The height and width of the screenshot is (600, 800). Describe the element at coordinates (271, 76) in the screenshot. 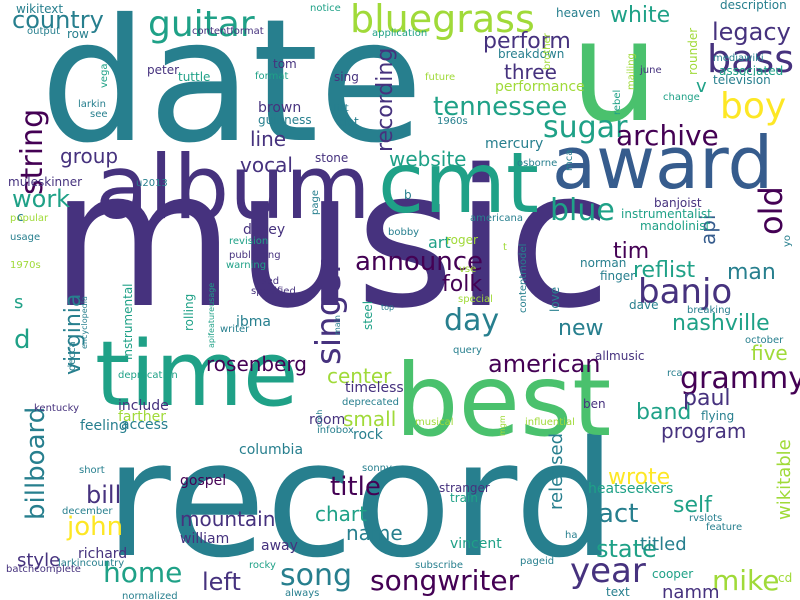

I see `word-format: format` at that location.